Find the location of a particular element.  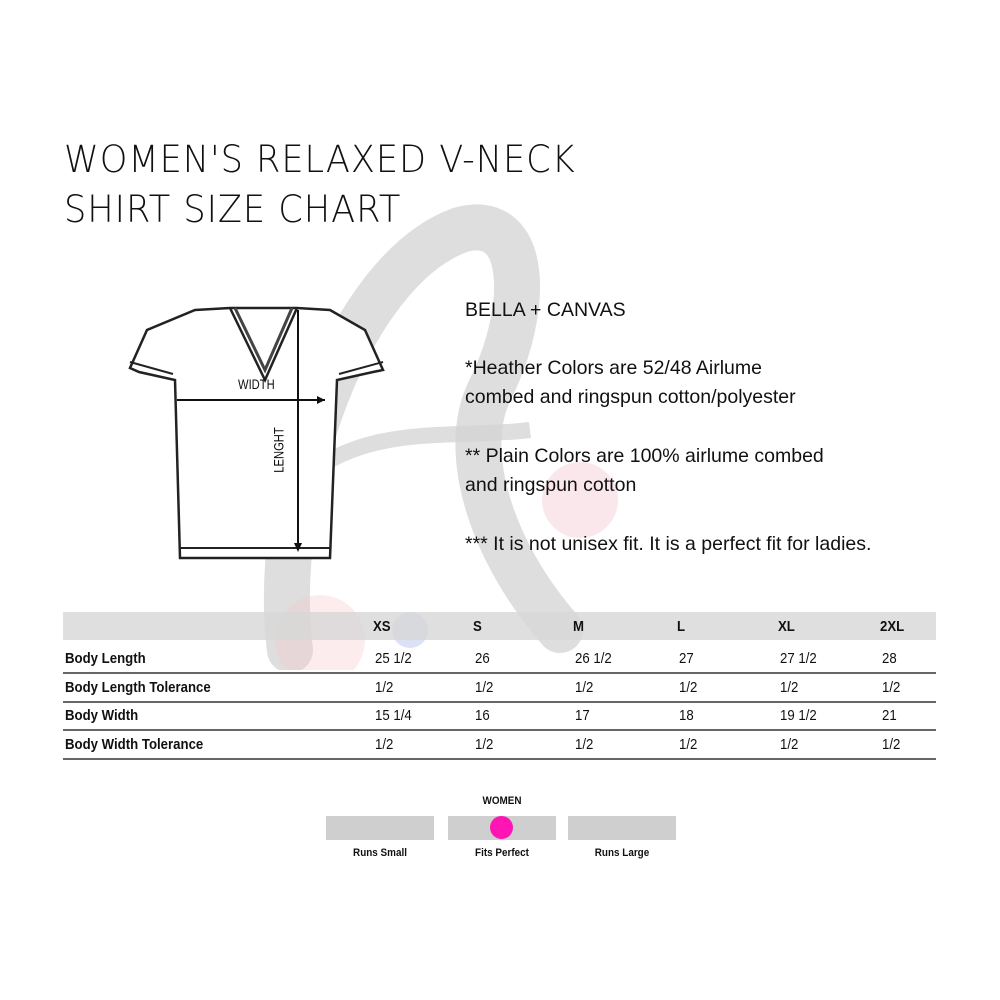

row-label: Body Width Tolerance is located at coordinates (134, 744).